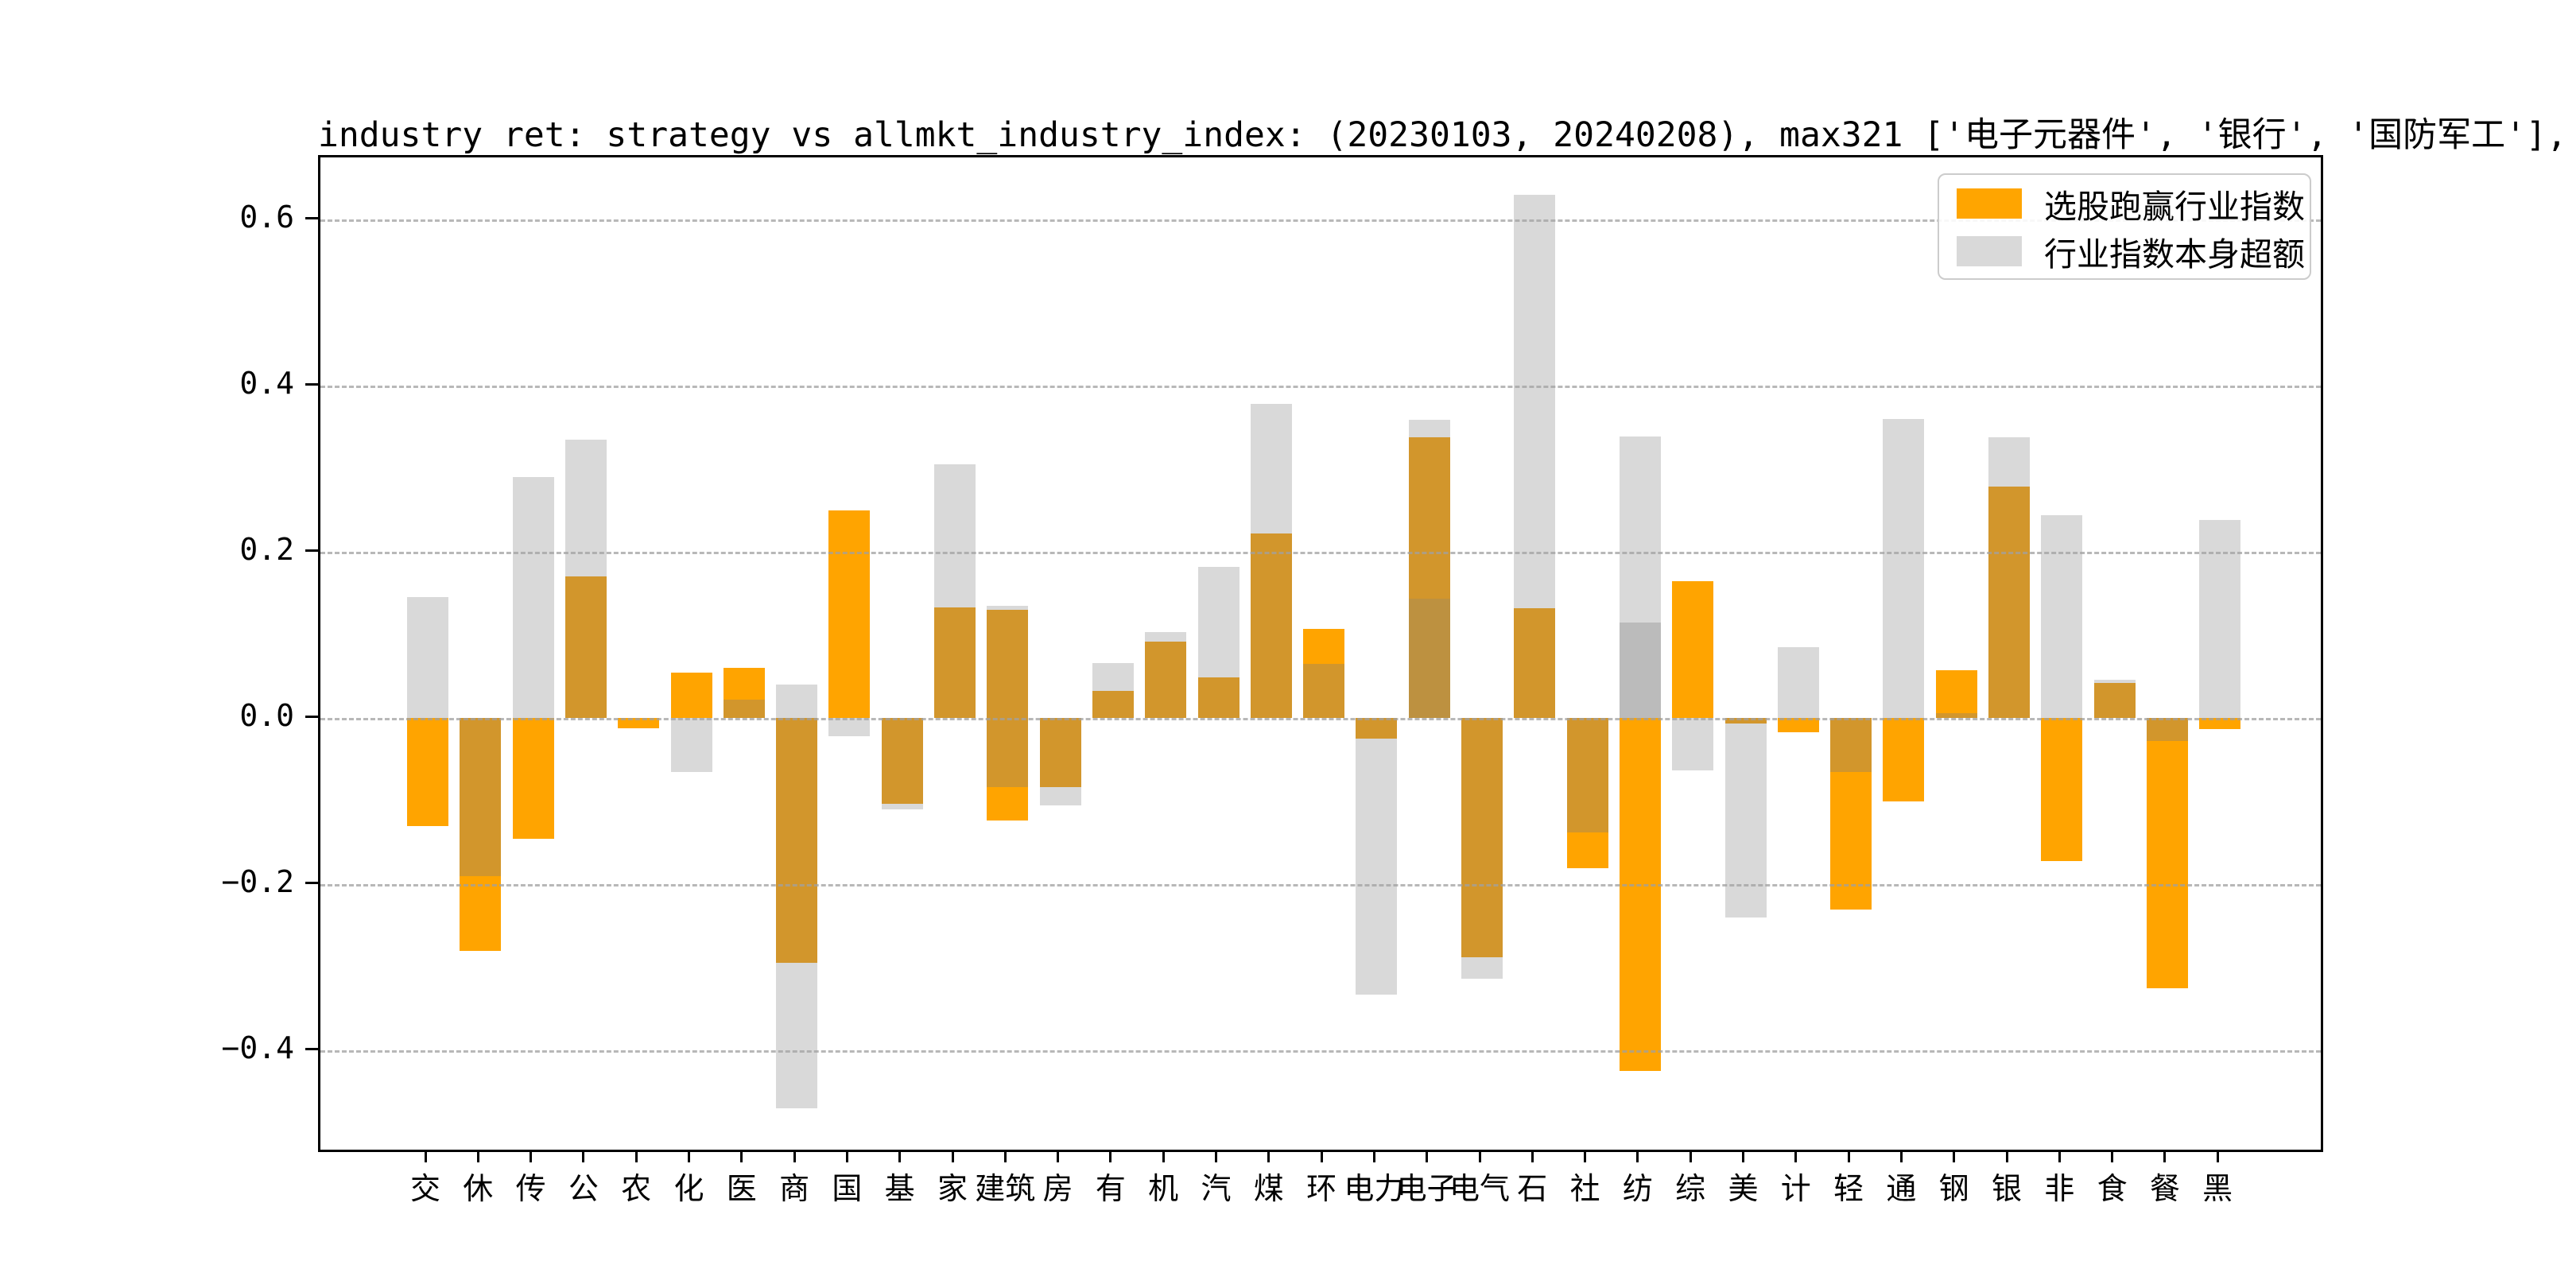 This screenshot has height=1288, width=2576. What do you see at coordinates (1110, 1188) in the screenshot?
I see `x-tick-label: 有` at bounding box center [1110, 1188].